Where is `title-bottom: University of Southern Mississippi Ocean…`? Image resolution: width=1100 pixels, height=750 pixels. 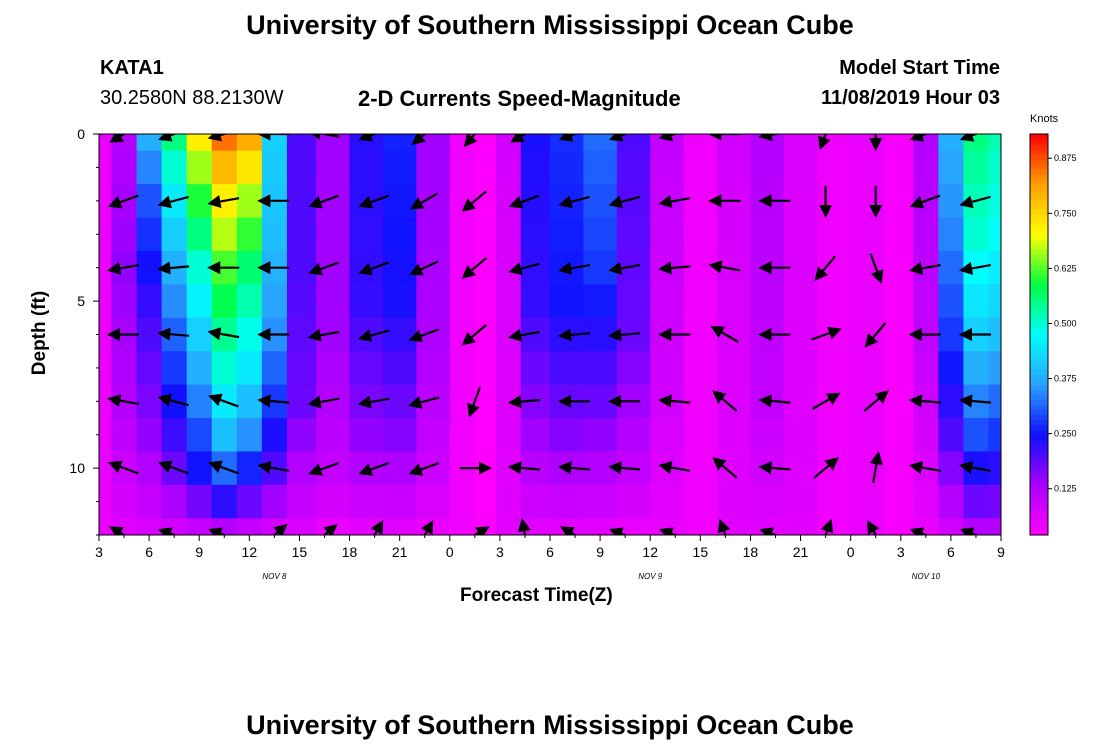
title-bottom: University of Southern Mississippi Ocean… is located at coordinates (550, 725).